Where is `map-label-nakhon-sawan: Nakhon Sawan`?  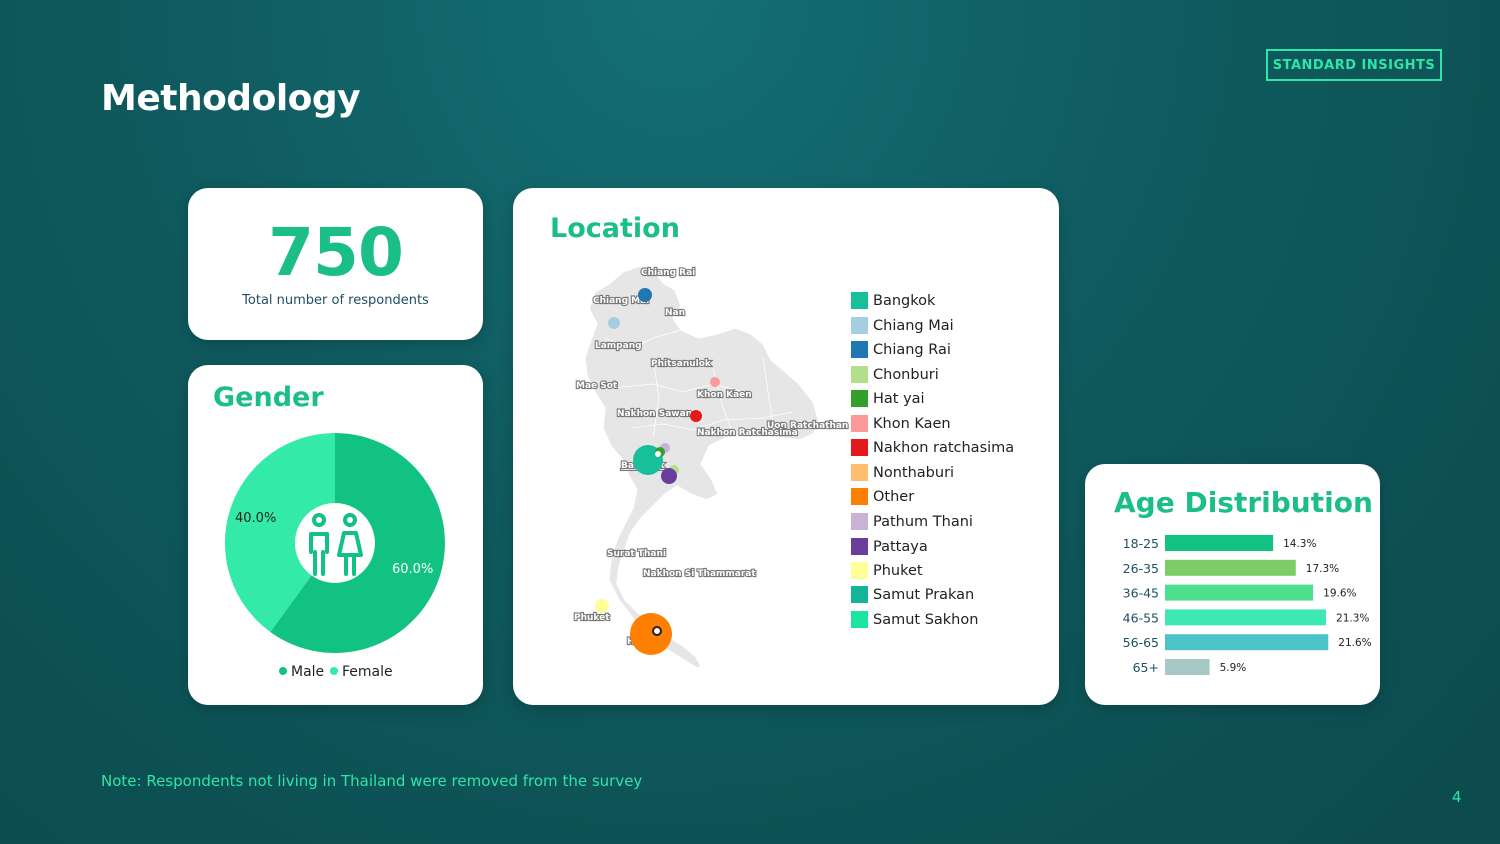
map-label-nakhon-sawan: Nakhon Sawan is located at coordinates (654, 414).